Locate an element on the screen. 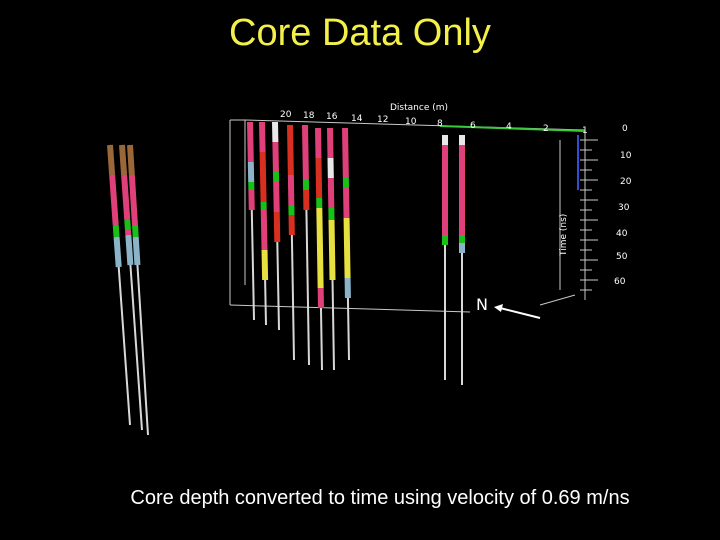 The width and height of the screenshot is (720, 540). x-tick-label: 6 is located at coordinates (473, 126).